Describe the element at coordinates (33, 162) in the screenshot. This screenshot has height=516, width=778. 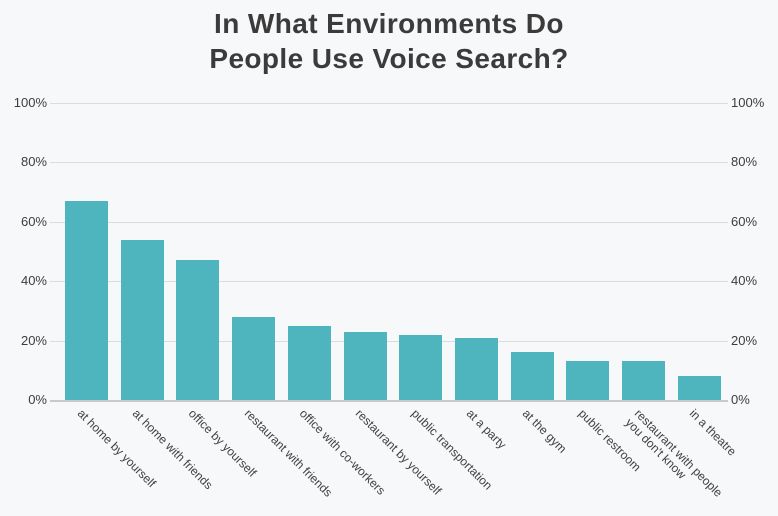
I see `y-axis-tick-left: 80%` at that location.